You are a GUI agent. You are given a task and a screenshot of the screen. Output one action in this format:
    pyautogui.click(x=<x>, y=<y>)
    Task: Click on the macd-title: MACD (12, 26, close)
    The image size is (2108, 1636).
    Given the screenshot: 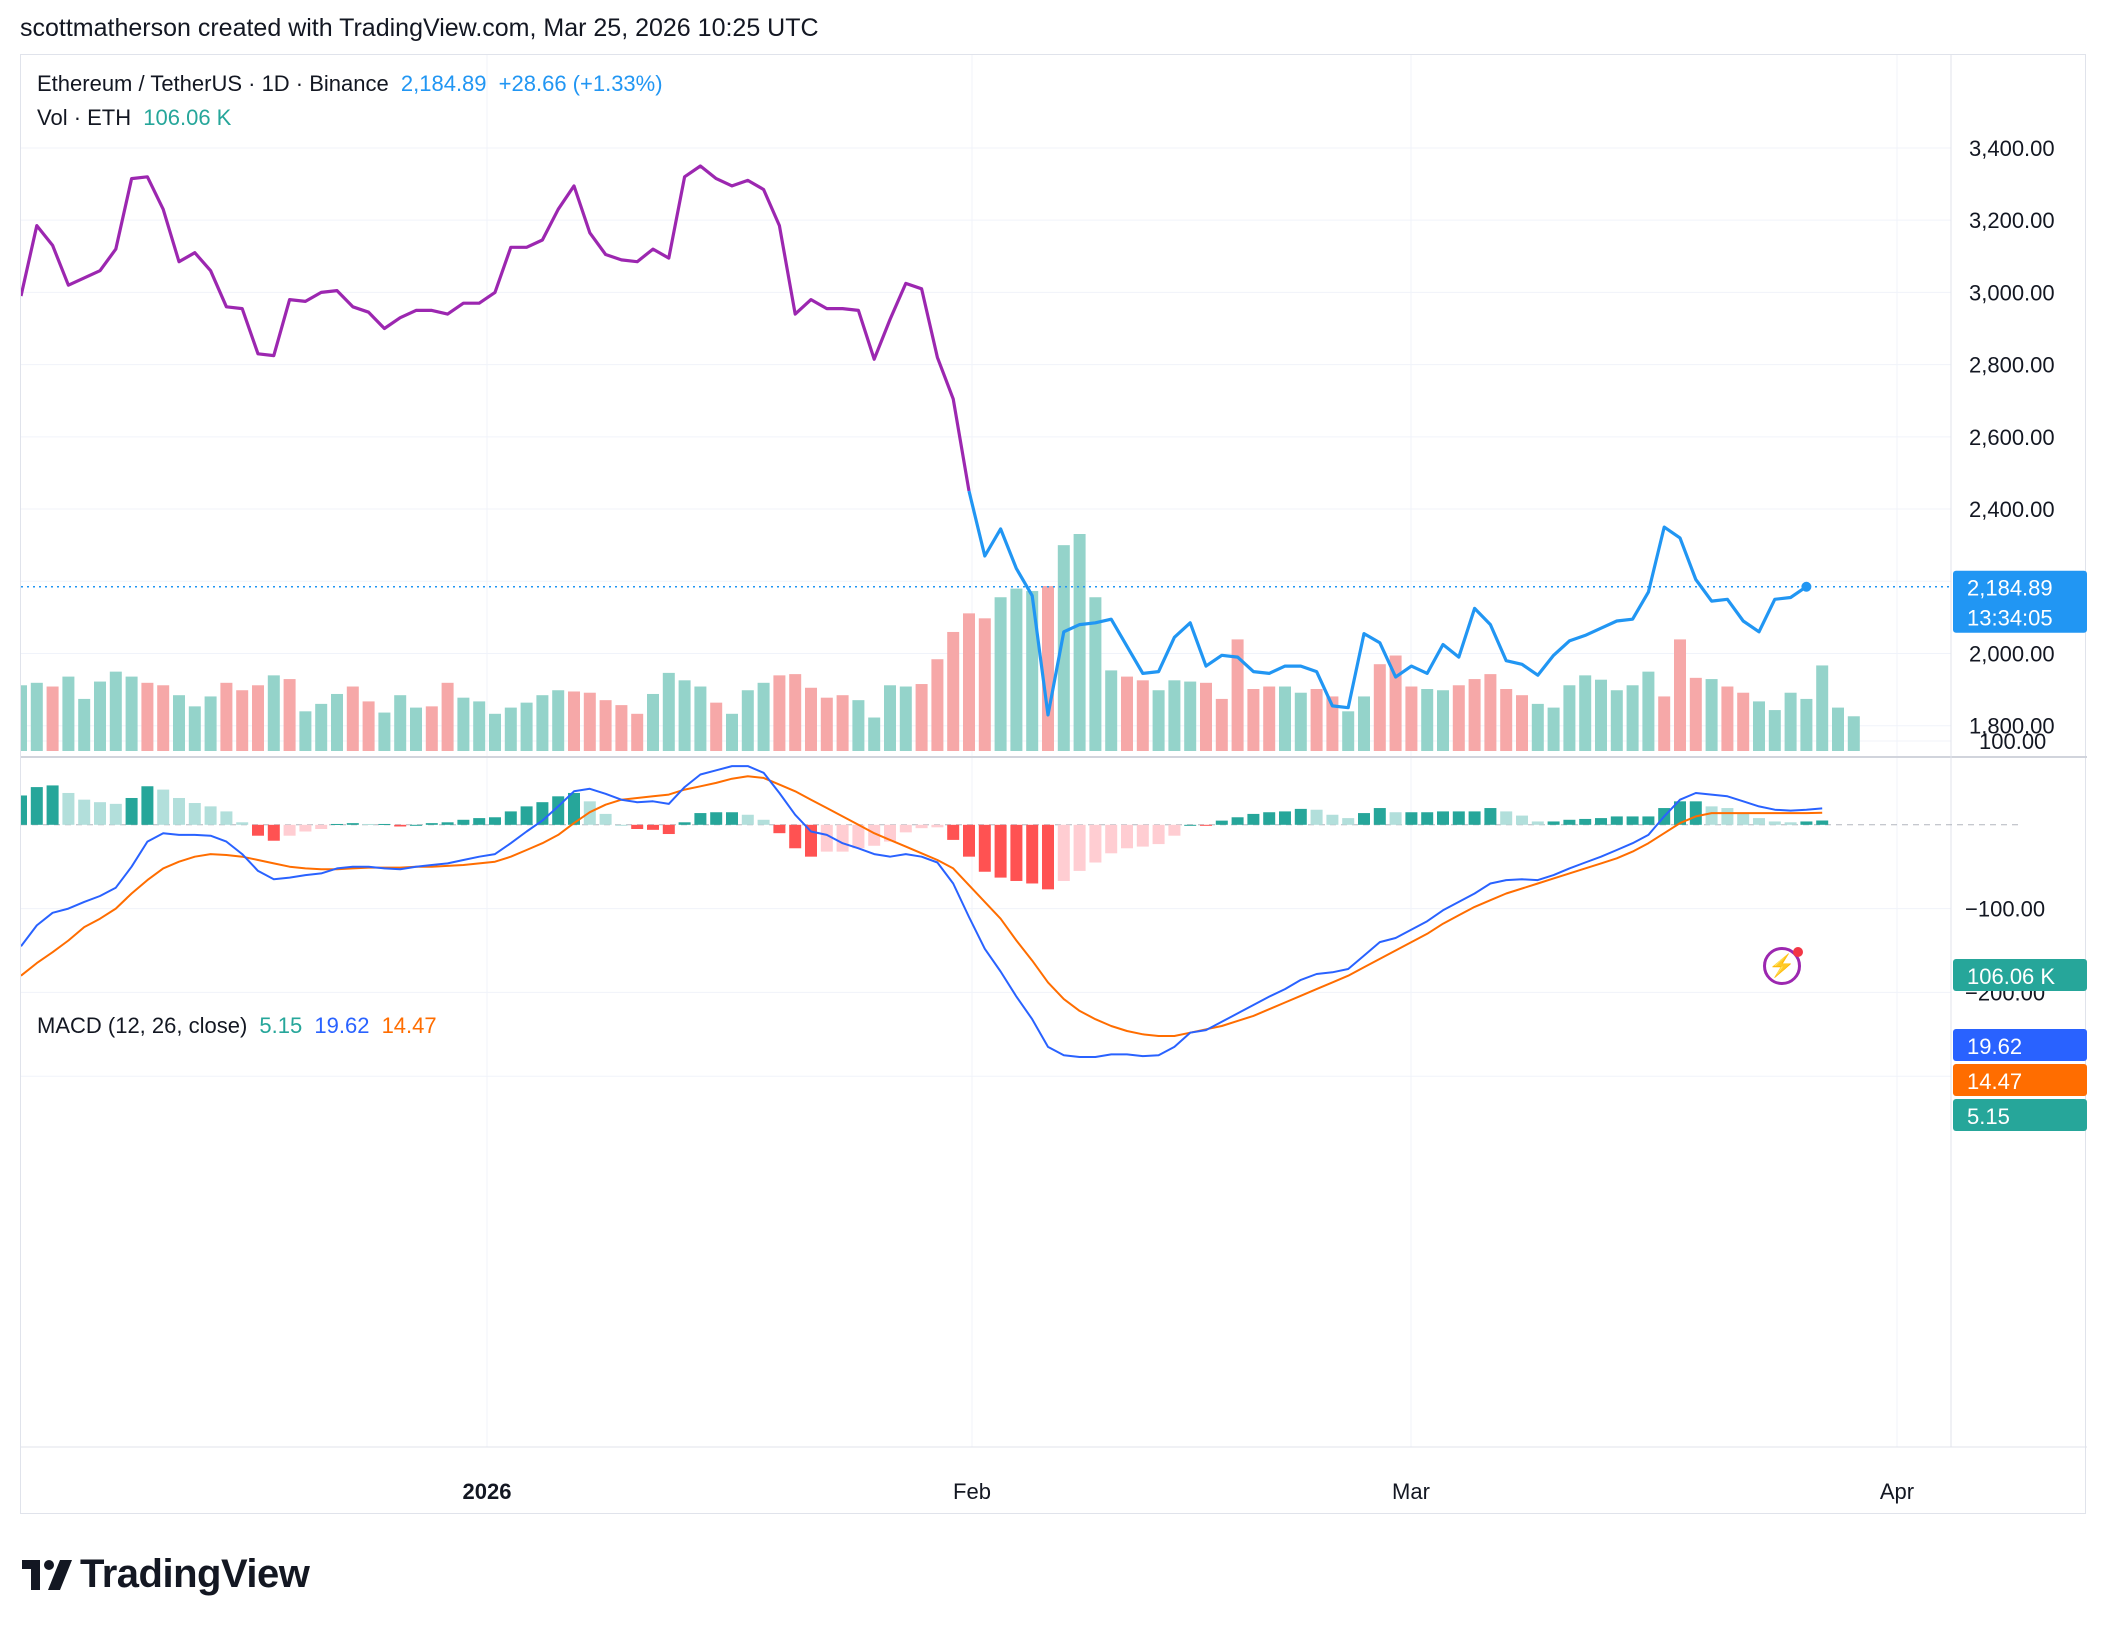 What is the action you would take?
    pyautogui.click(x=142, y=1025)
    